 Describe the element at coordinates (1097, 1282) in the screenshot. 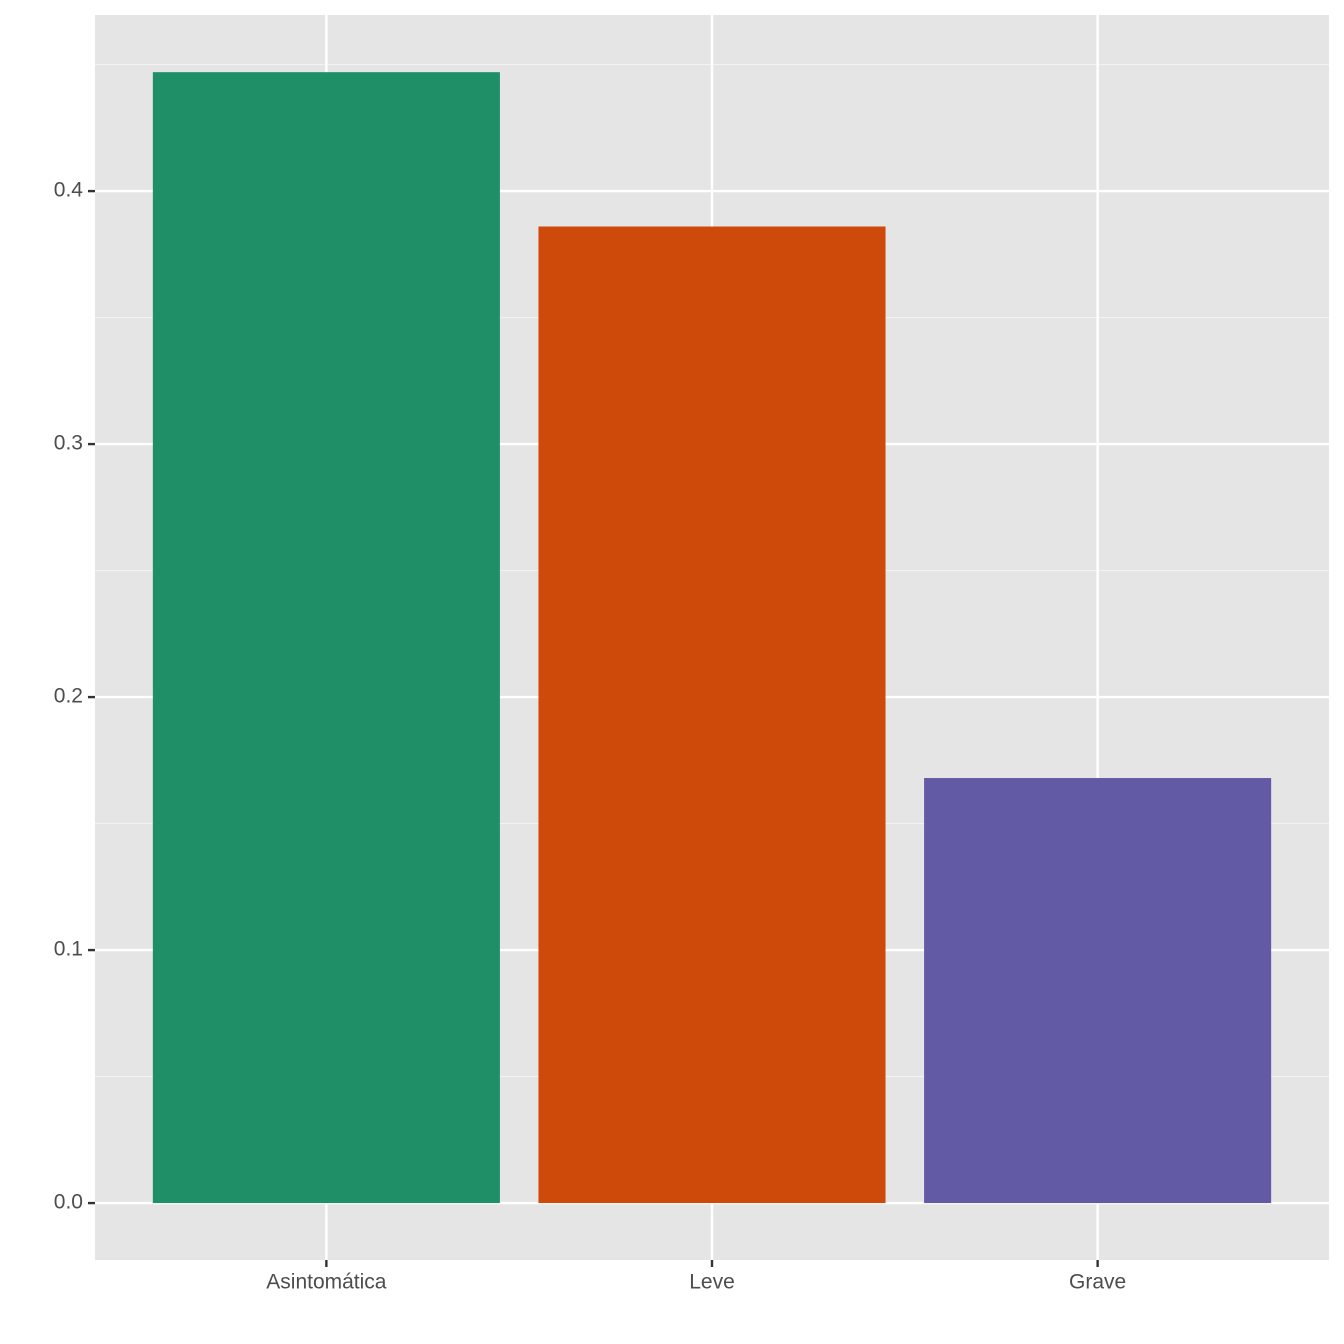

I see `x-tick-label: Grave` at that location.